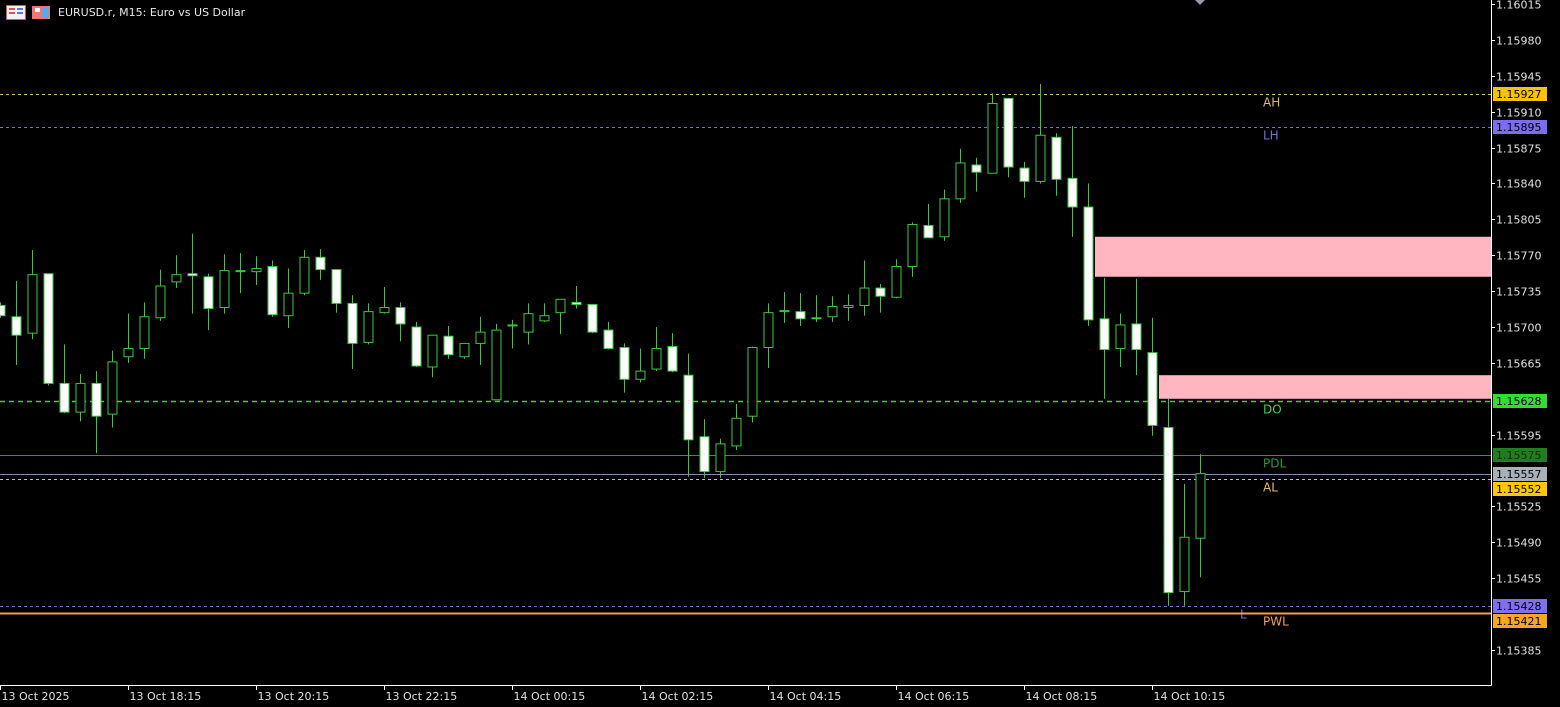 This screenshot has width=1560, height=707. Describe the element at coordinates (1200, 2) in the screenshot. I see `chart-shift-marker-icon` at that location.